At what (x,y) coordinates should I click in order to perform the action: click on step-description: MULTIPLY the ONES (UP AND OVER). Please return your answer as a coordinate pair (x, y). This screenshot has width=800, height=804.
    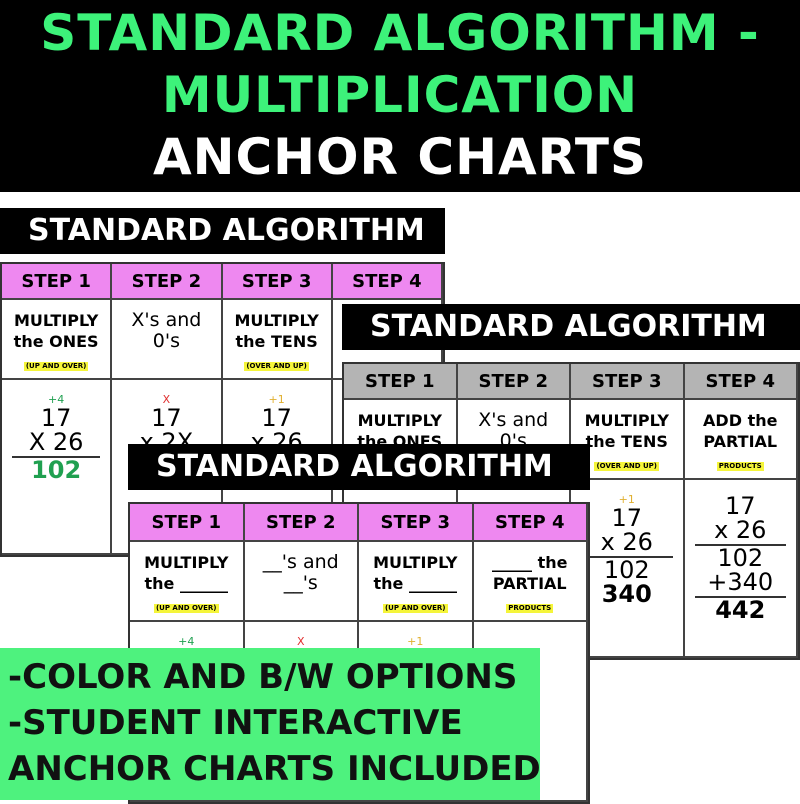
    Looking at the image, I should click on (57, 340).